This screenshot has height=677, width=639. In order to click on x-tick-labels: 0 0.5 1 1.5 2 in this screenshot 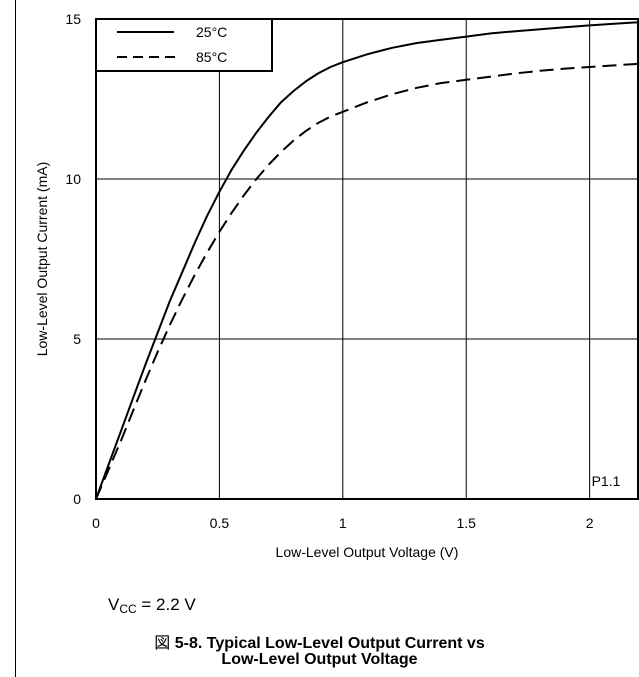, I will do `click(343, 523)`.